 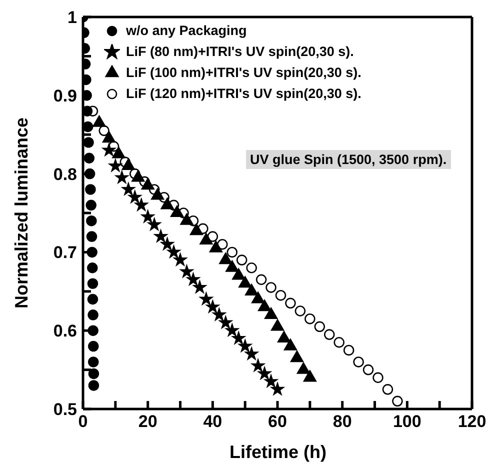 What do you see at coordinates (348, 159) in the screenshot?
I see `annotation: UV glue Spin (1500, 3500 rpm).` at bounding box center [348, 159].